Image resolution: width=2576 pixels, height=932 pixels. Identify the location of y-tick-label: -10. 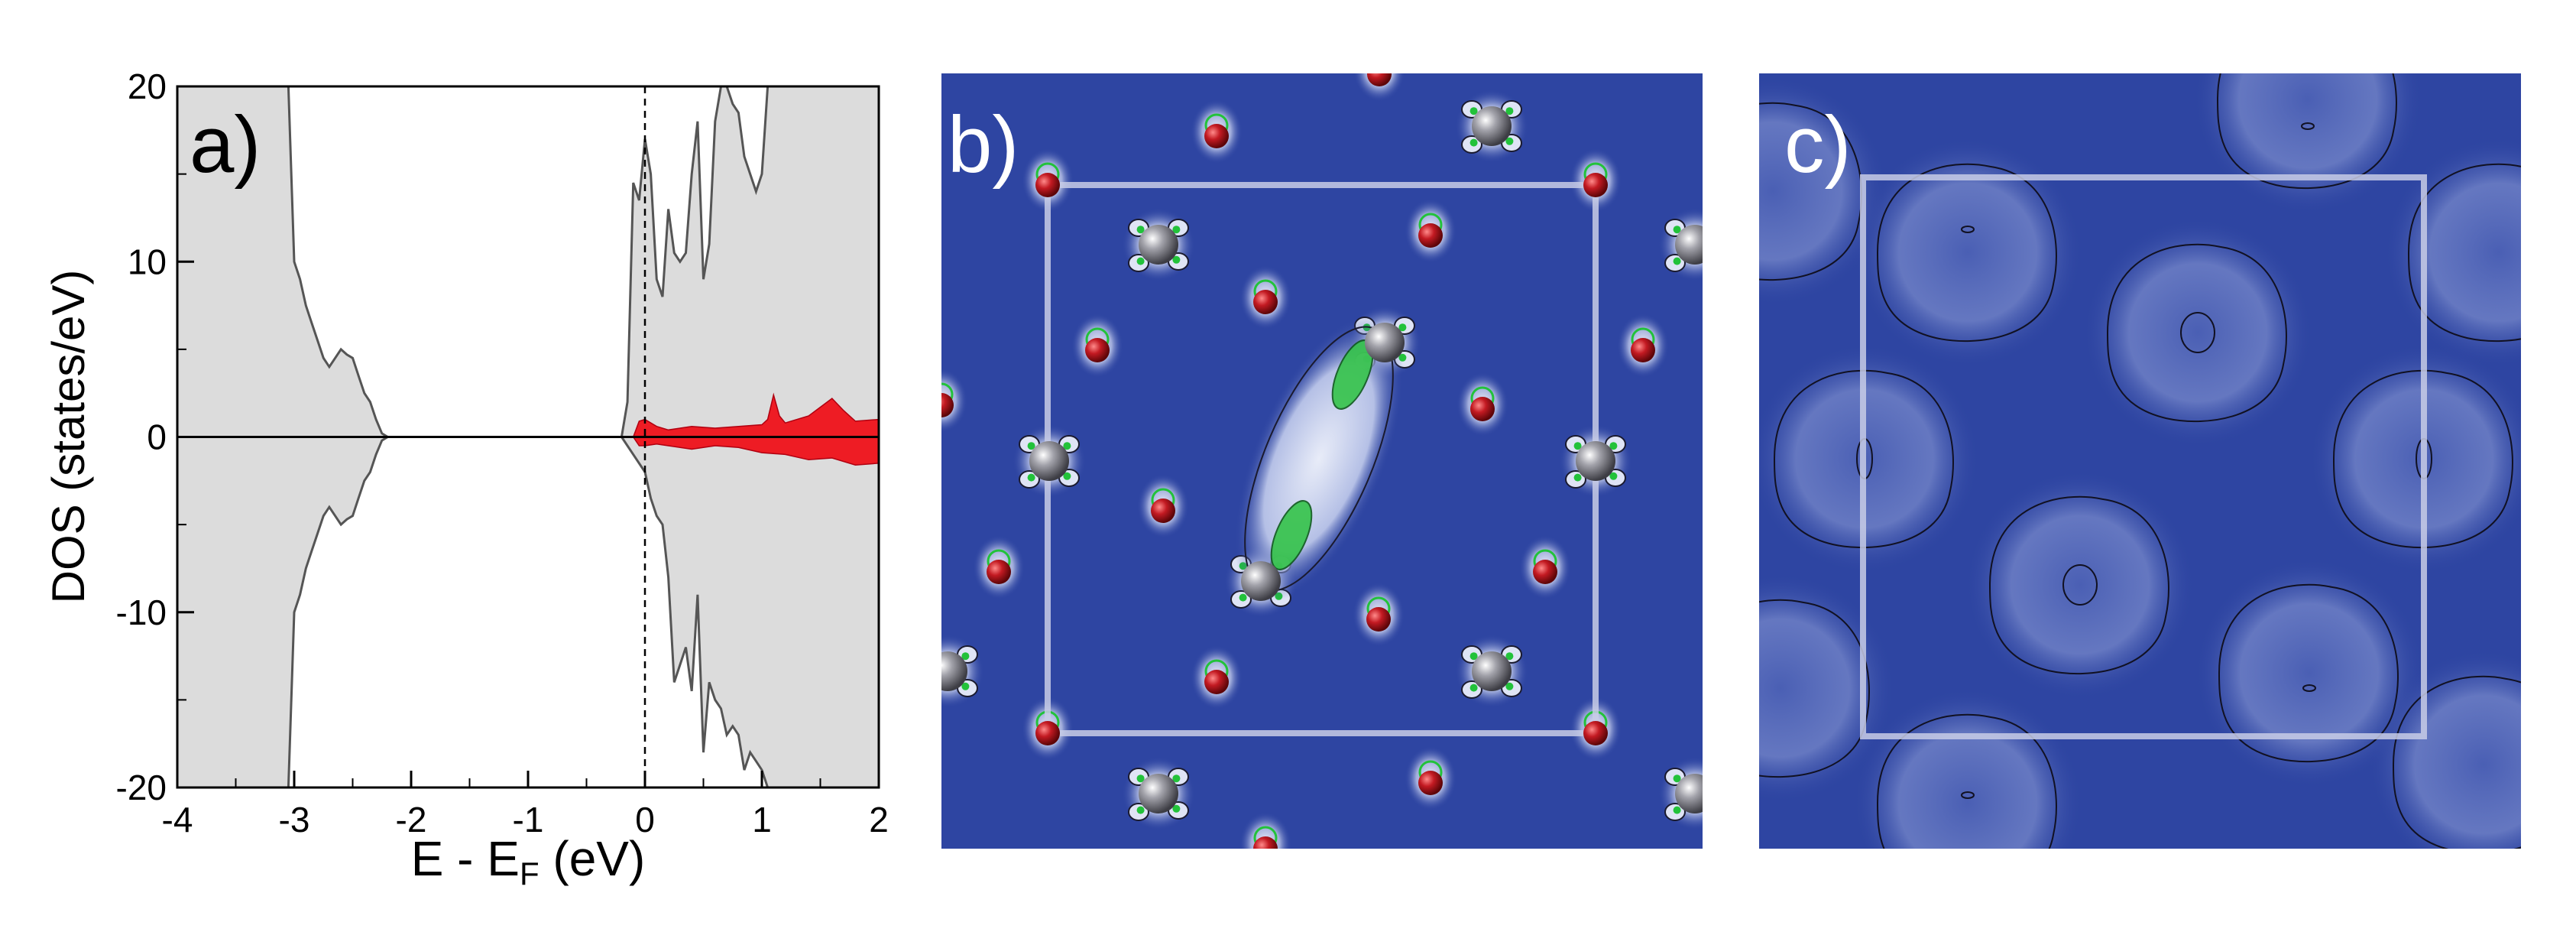
(141, 612).